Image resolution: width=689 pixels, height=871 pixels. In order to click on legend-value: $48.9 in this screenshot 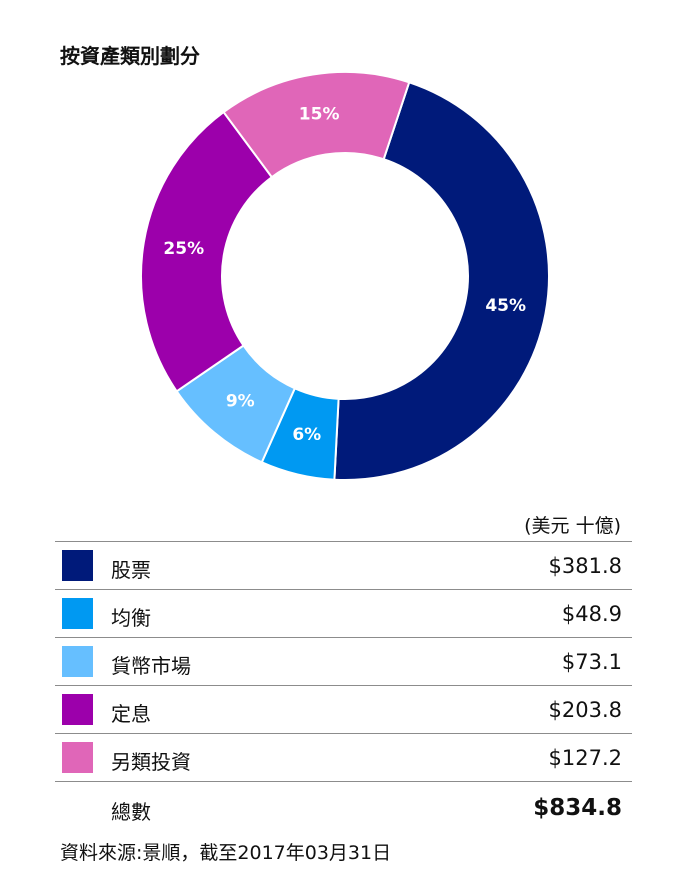, I will do `click(591, 614)`.